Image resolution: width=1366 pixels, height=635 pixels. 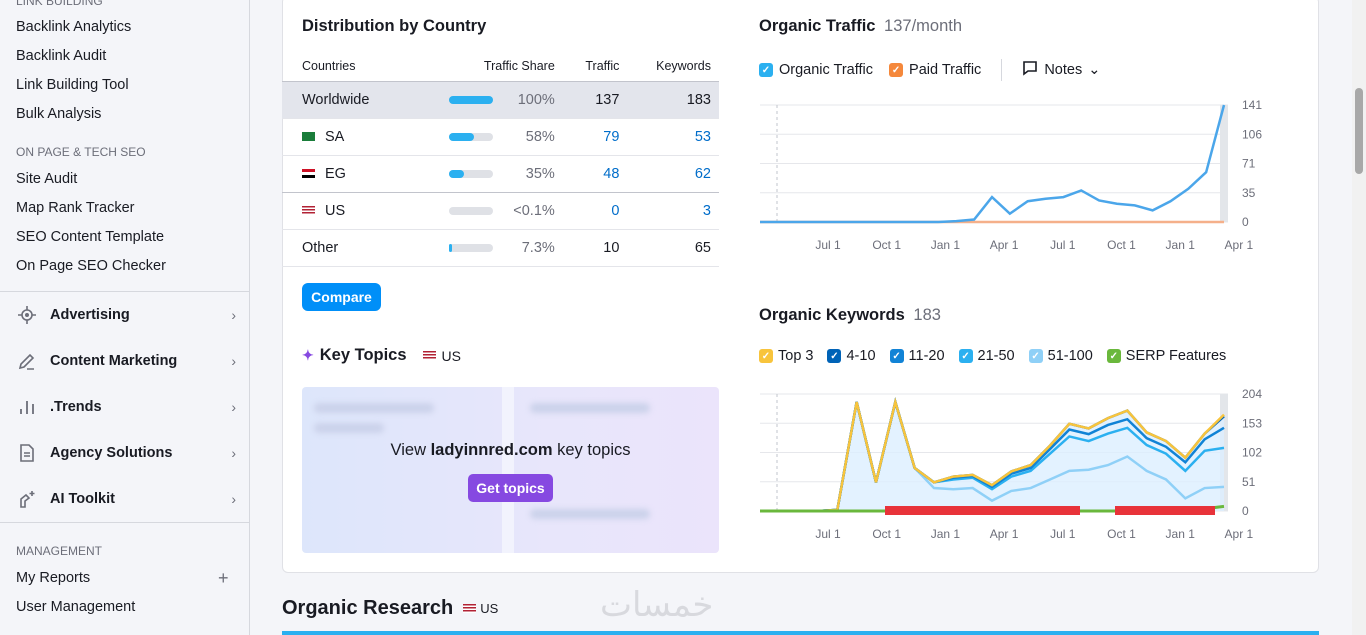 I want to click on key-topics-message: View ladyinnred.com key topics, so click(x=510, y=450).